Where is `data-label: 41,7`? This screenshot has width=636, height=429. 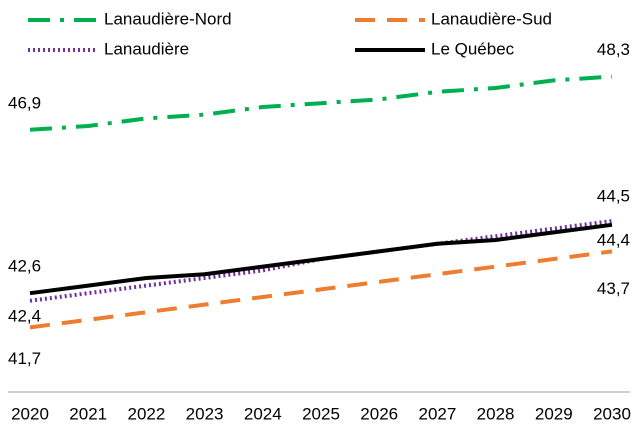 data-label: 41,7 is located at coordinates (24, 358).